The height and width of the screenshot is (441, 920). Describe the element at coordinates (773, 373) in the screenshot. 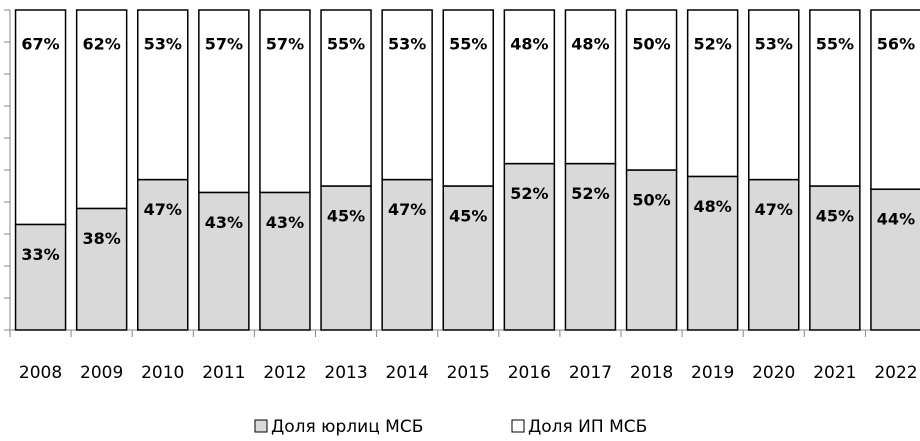

I see `x-tick-label: 2020` at that location.